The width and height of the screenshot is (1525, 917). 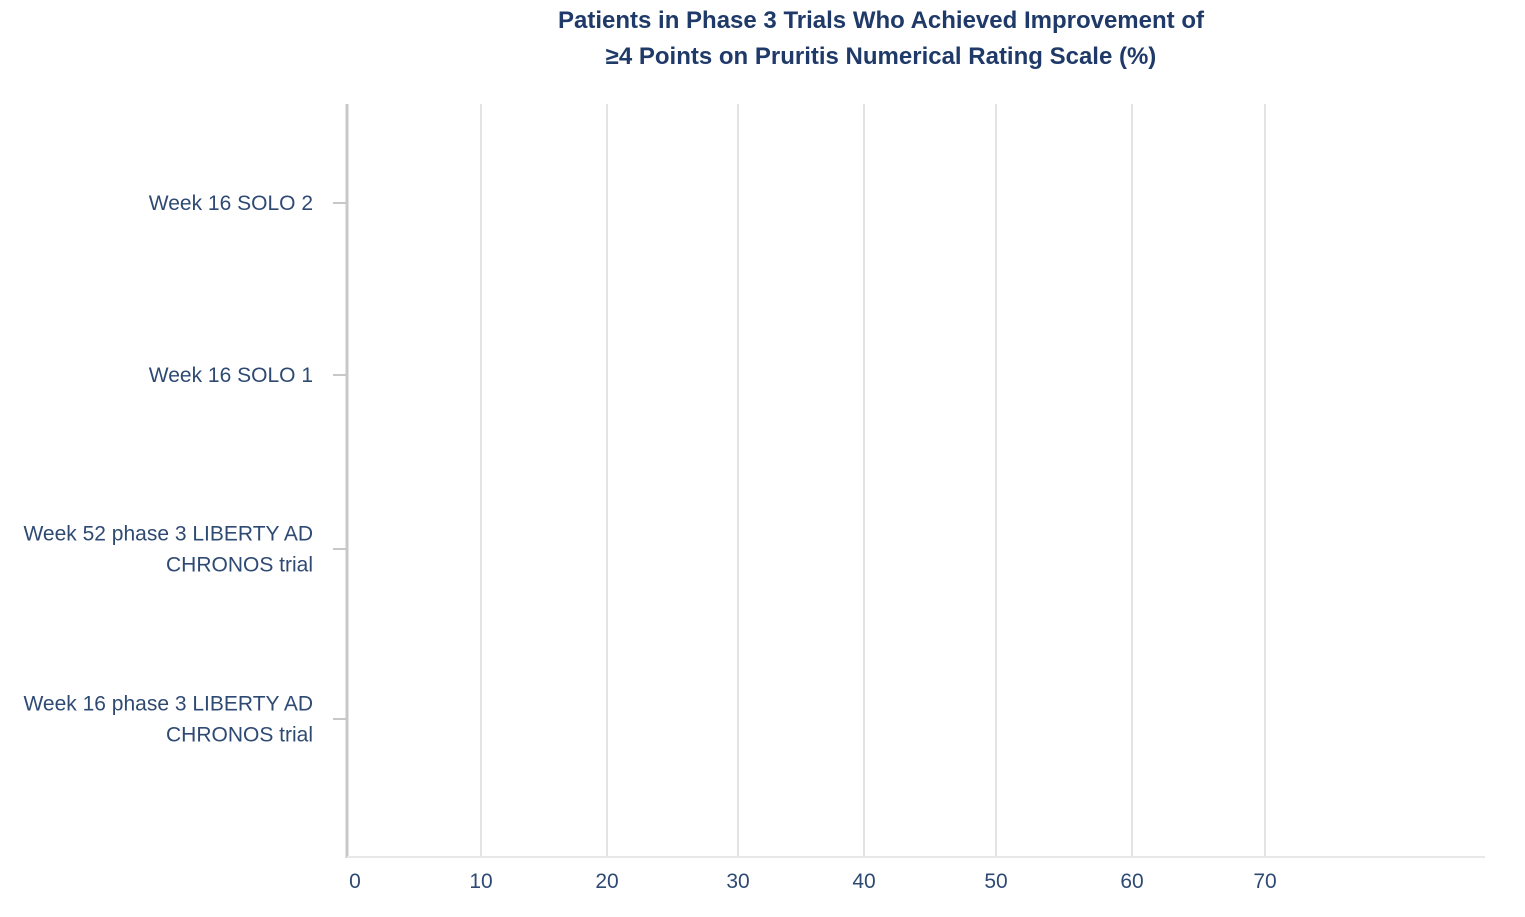 What do you see at coordinates (606, 881) in the screenshot?
I see `x-tick-label: 20` at bounding box center [606, 881].